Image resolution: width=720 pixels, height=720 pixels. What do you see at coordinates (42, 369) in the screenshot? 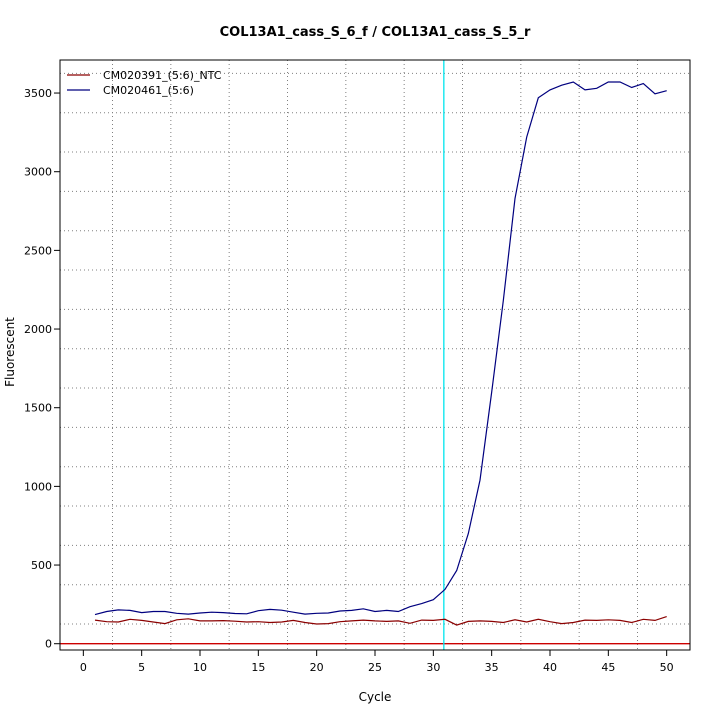
I see `y-axis: 0 500 1000 1500 2000 2500 3000 3500` at bounding box center [42, 369].